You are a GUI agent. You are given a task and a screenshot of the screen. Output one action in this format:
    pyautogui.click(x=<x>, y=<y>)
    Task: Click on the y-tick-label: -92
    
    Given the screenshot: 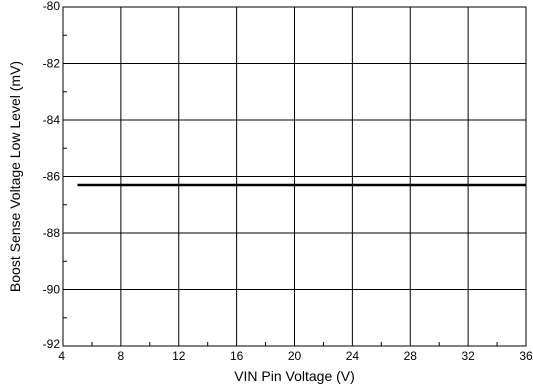 What is the action you would take?
    pyautogui.click(x=52, y=344)
    